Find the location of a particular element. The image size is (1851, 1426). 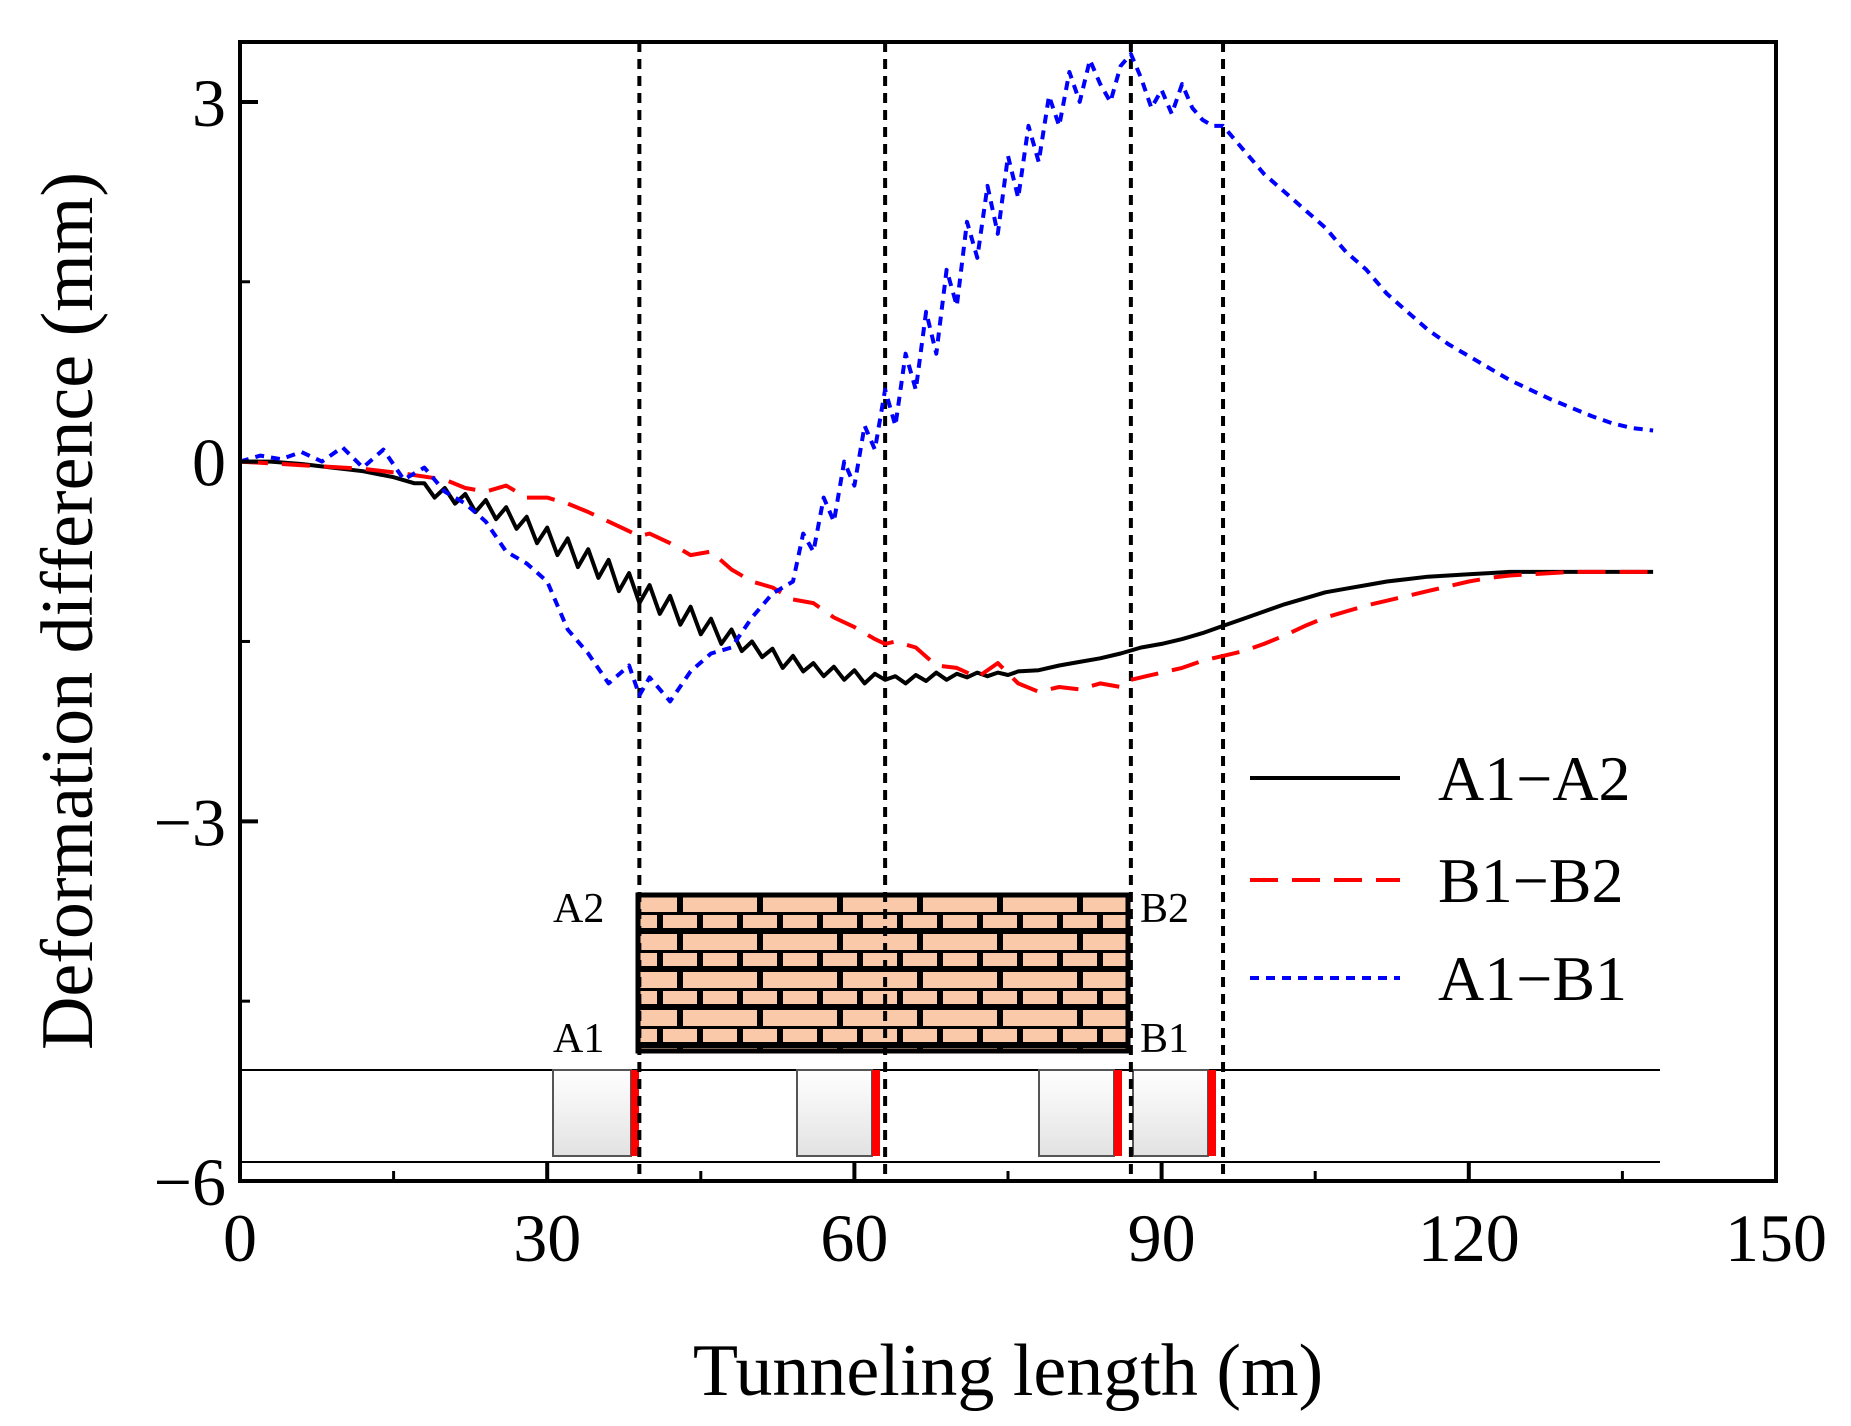

y-tick-label: −3 is located at coordinates (190, 822).